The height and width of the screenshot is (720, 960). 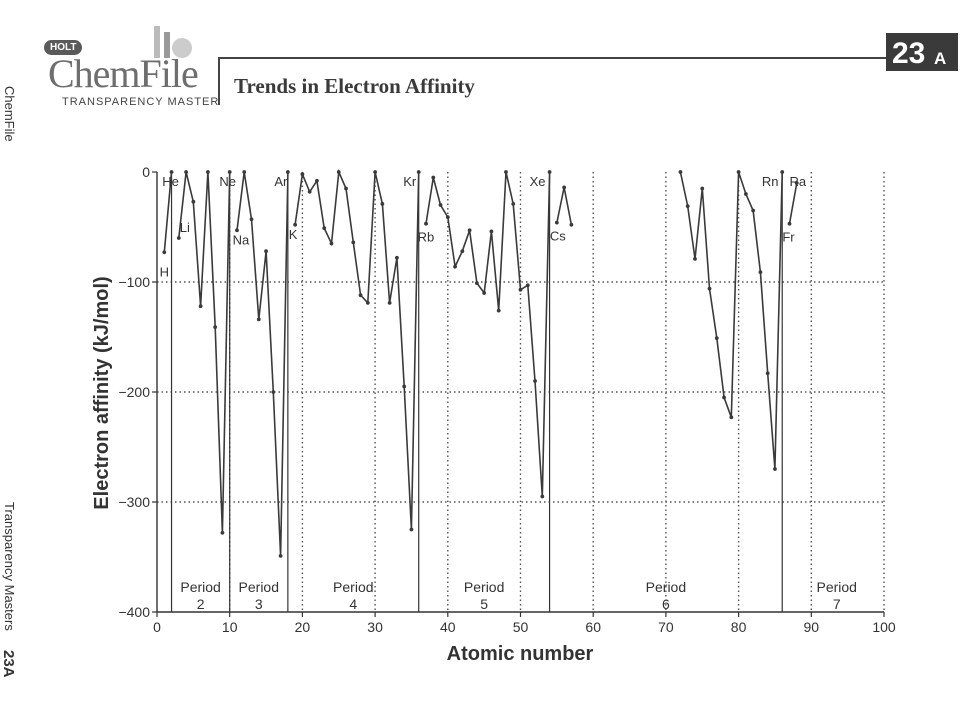 I want to click on element-label: K, so click(x=293, y=234).